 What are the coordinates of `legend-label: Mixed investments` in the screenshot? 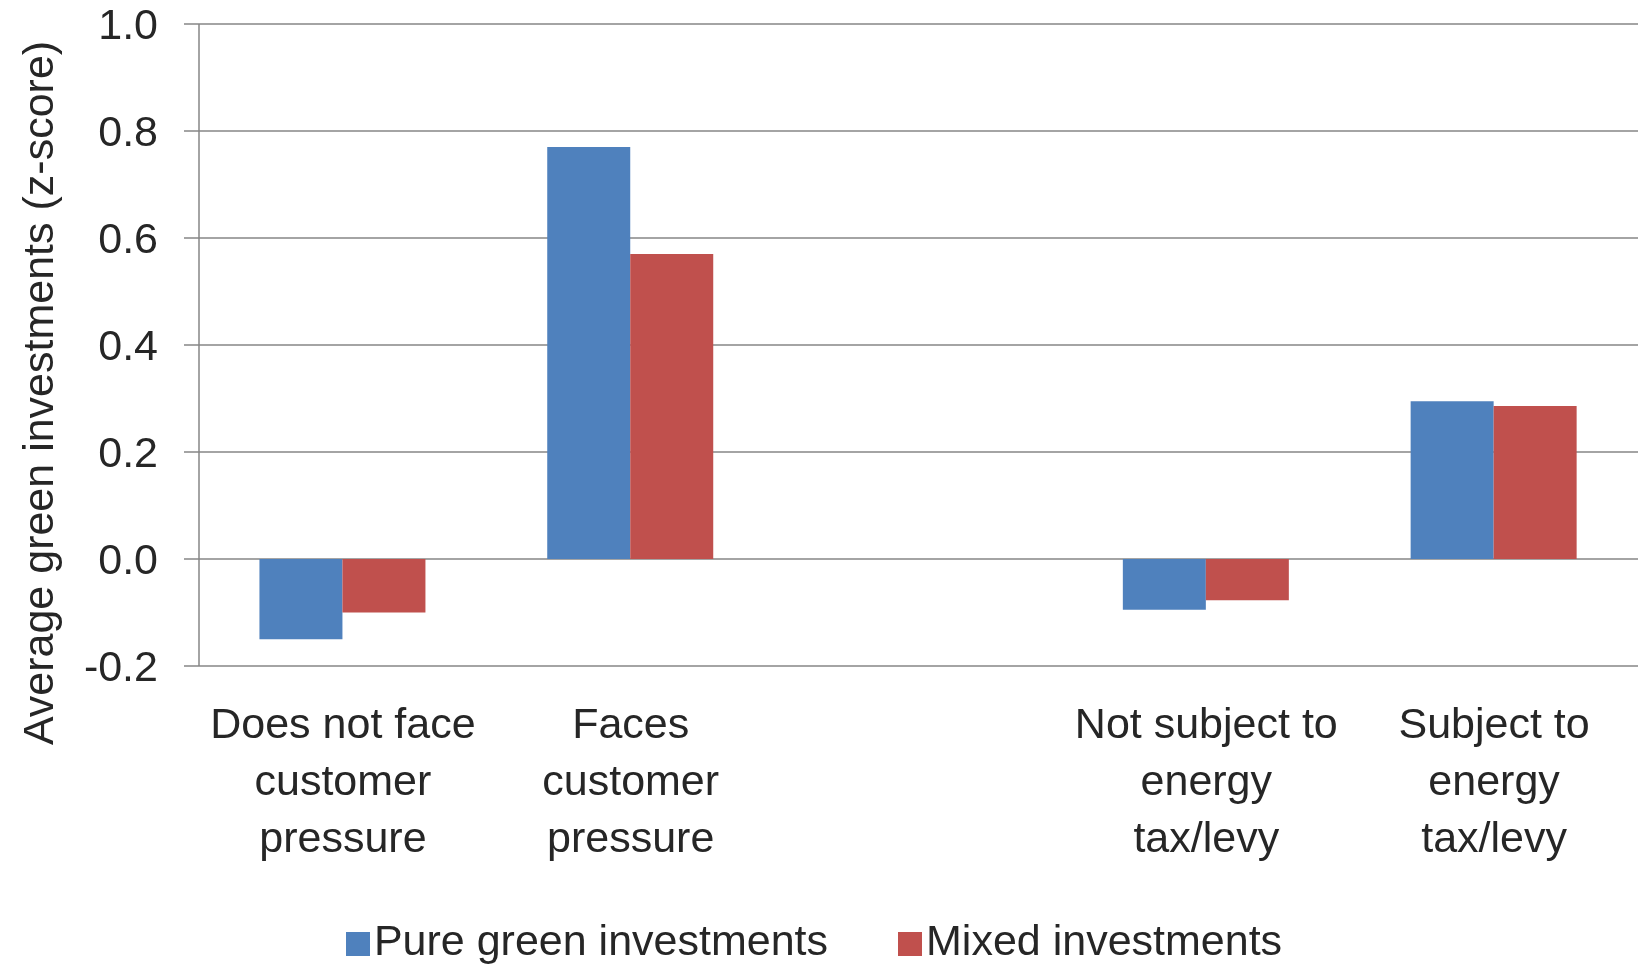 It's located at (1104, 940).